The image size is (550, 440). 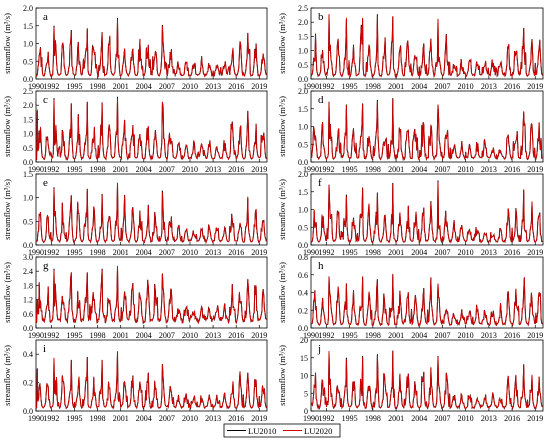 What do you see at coordinates (28, 271) in the screenshot?
I see `y-tick-label: 2.4` at bounding box center [28, 271].